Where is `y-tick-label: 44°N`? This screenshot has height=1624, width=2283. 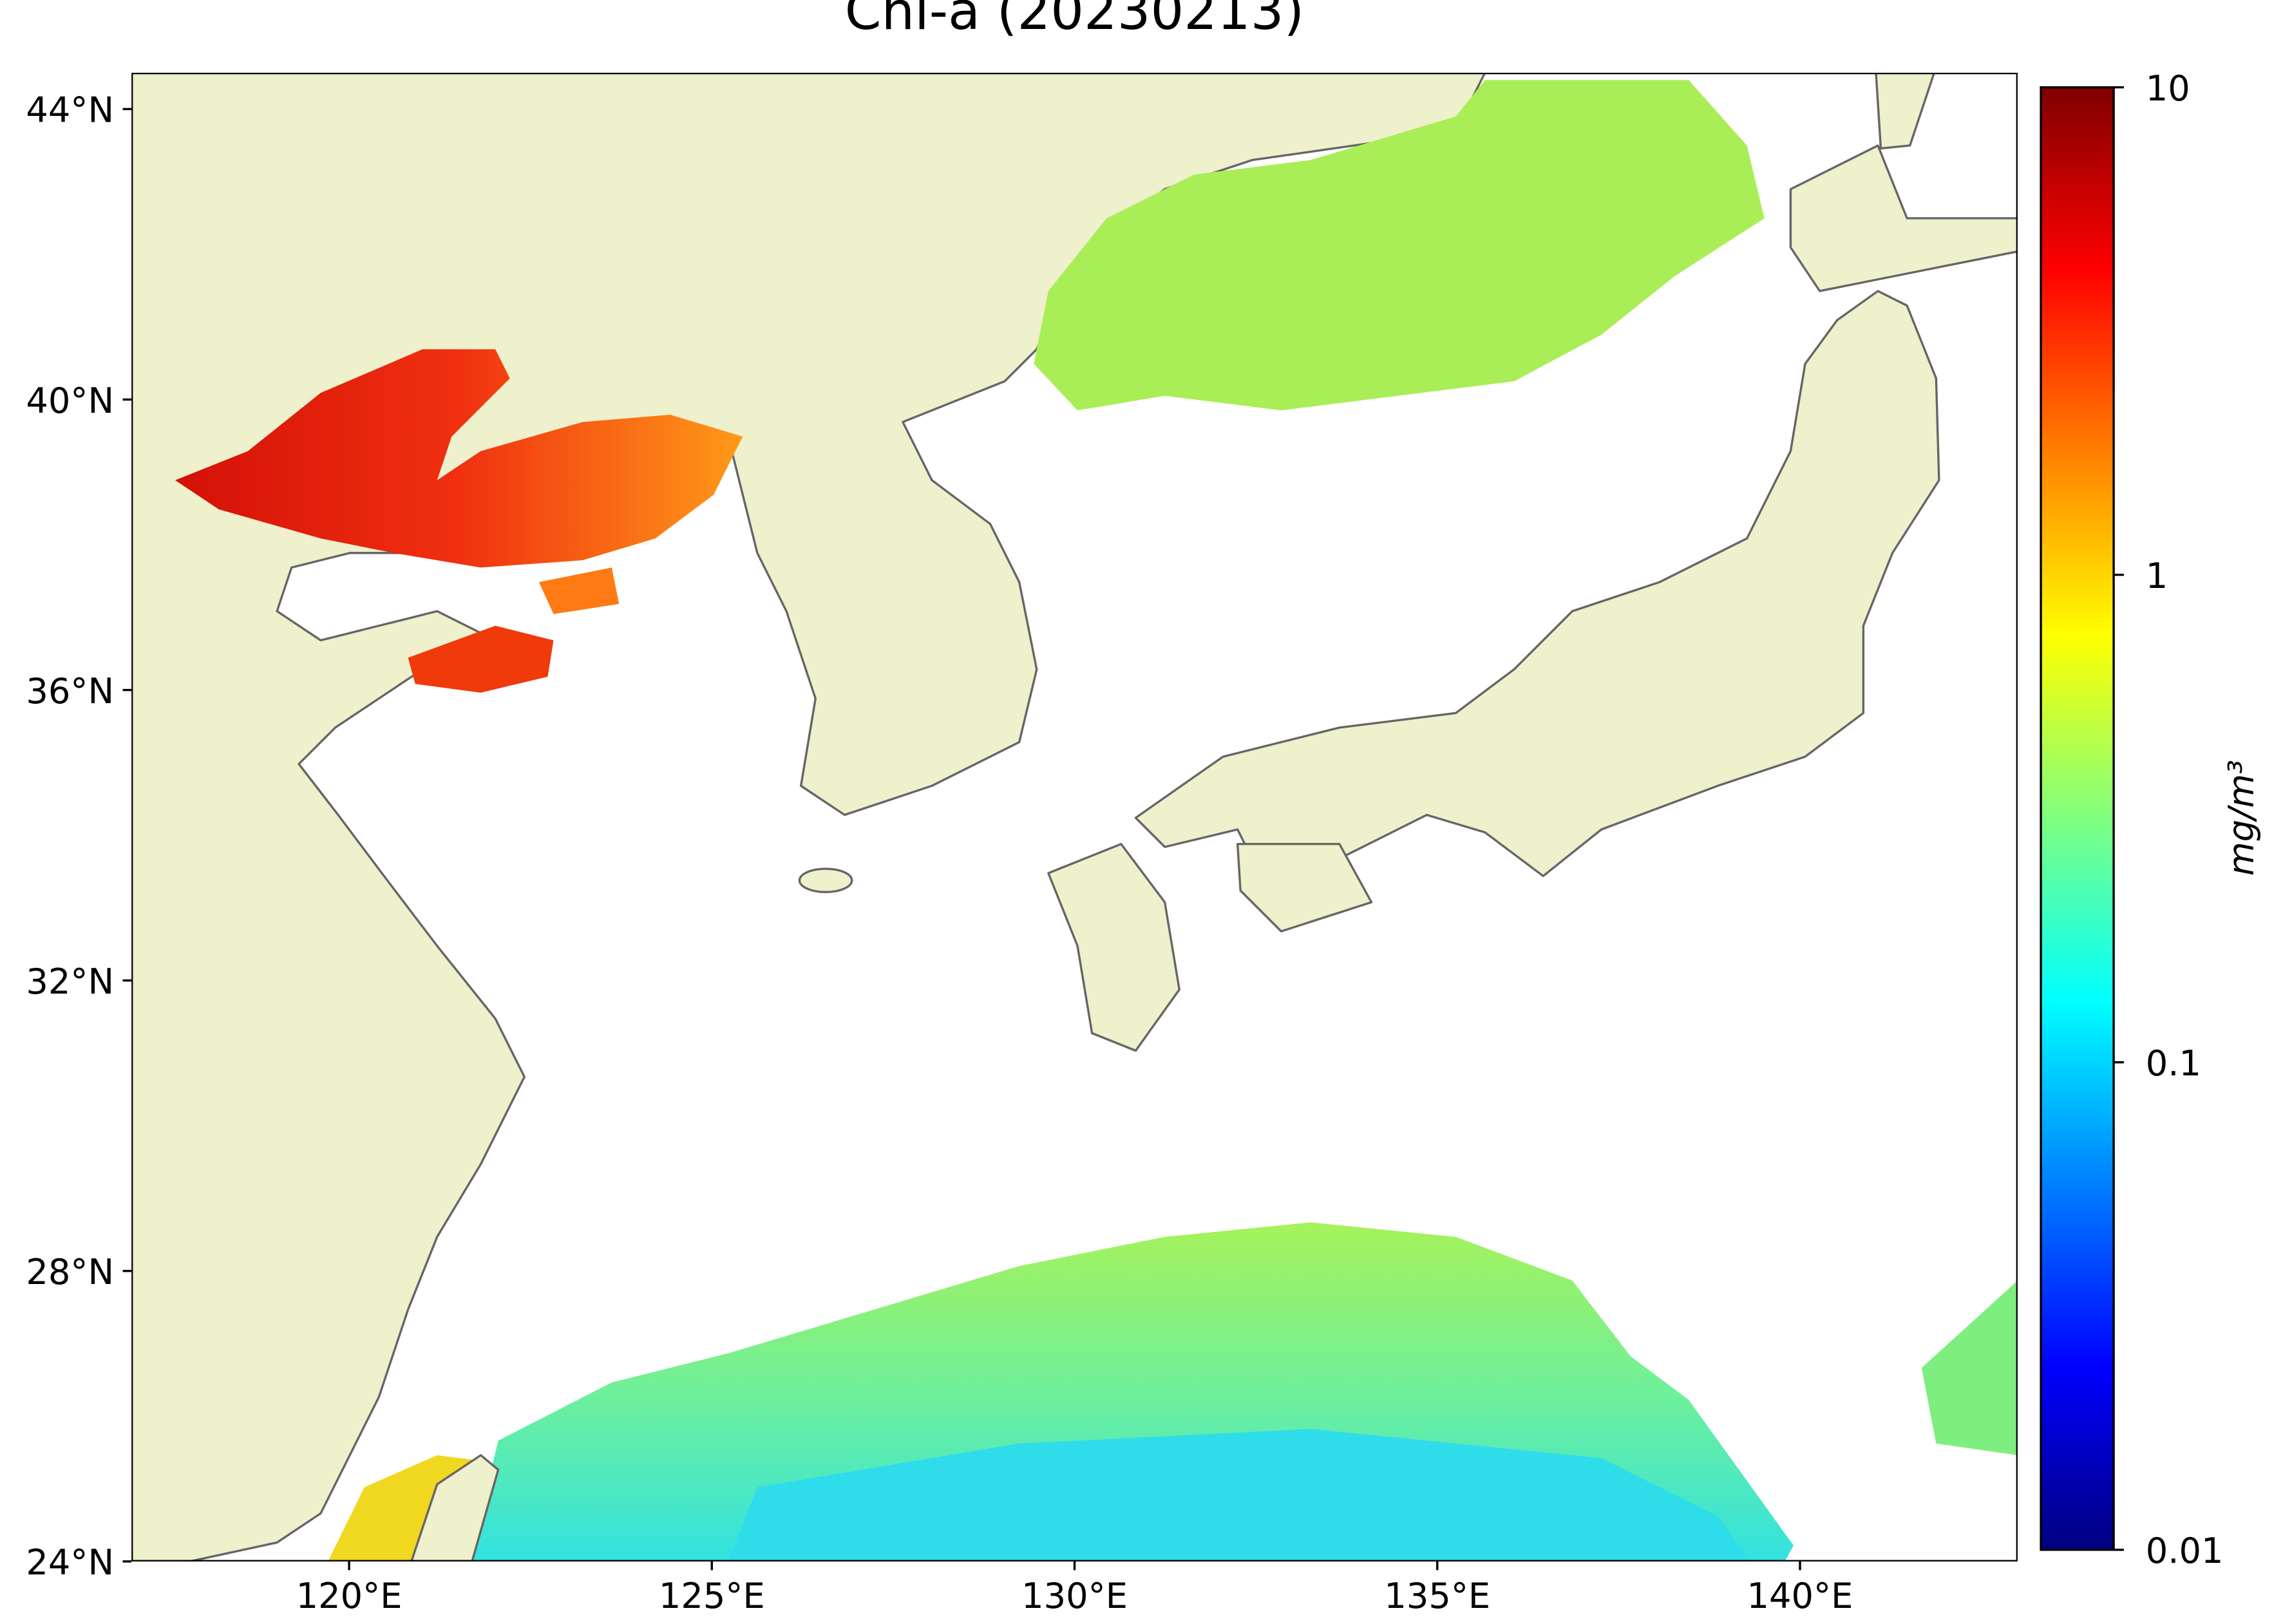
y-tick-label: 44°N is located at coordinates (70, 110).